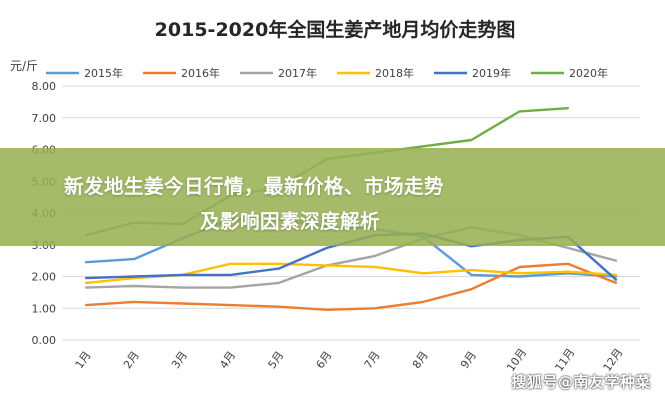 The image size is (665, 400). I want to click on x-tick-label: 3月, so click(179, 360).